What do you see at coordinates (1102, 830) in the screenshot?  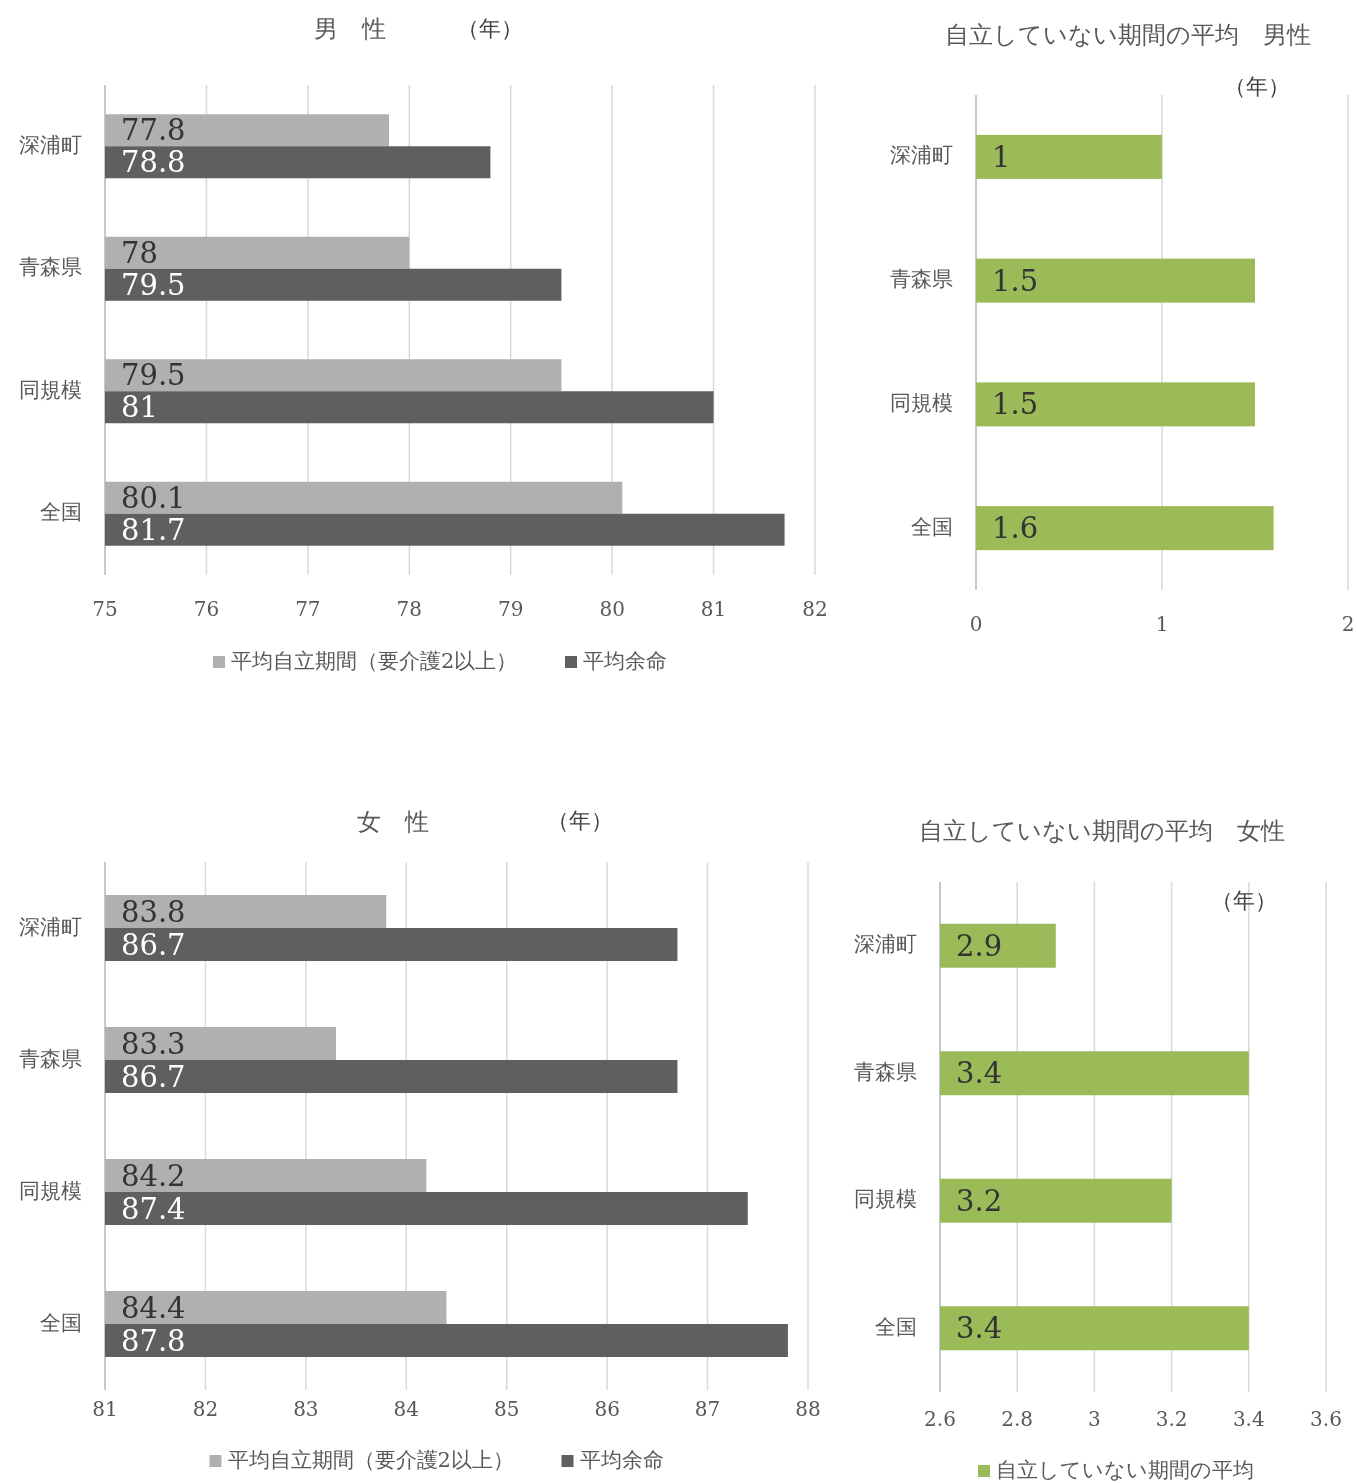 I see `chart-title: 自立していない期間の平均 女性` at bounding box center [1102, 830].